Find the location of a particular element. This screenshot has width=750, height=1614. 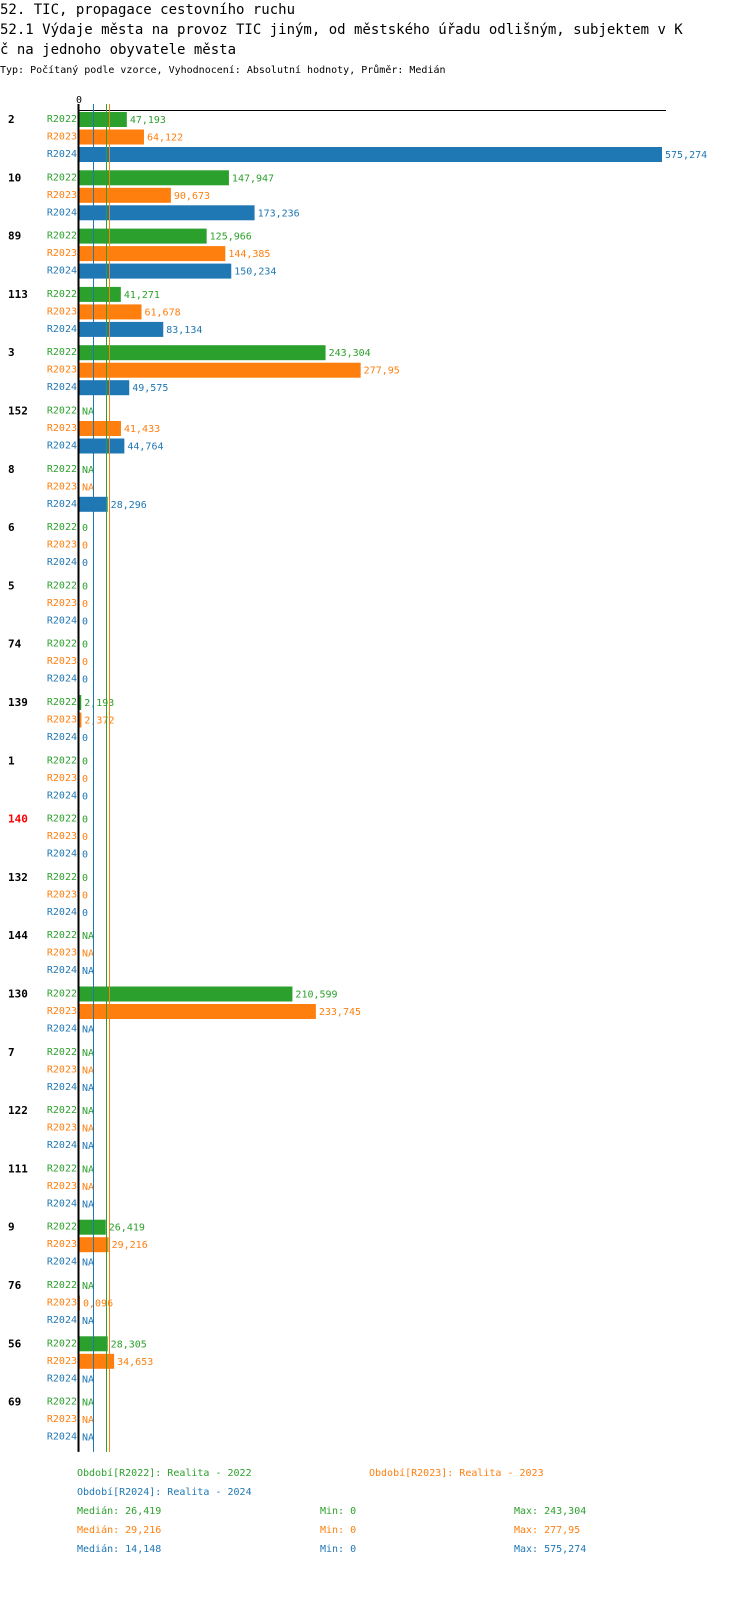

legend-median-r2022: Medián: 26,419 is located at coordinates (119, 1511).